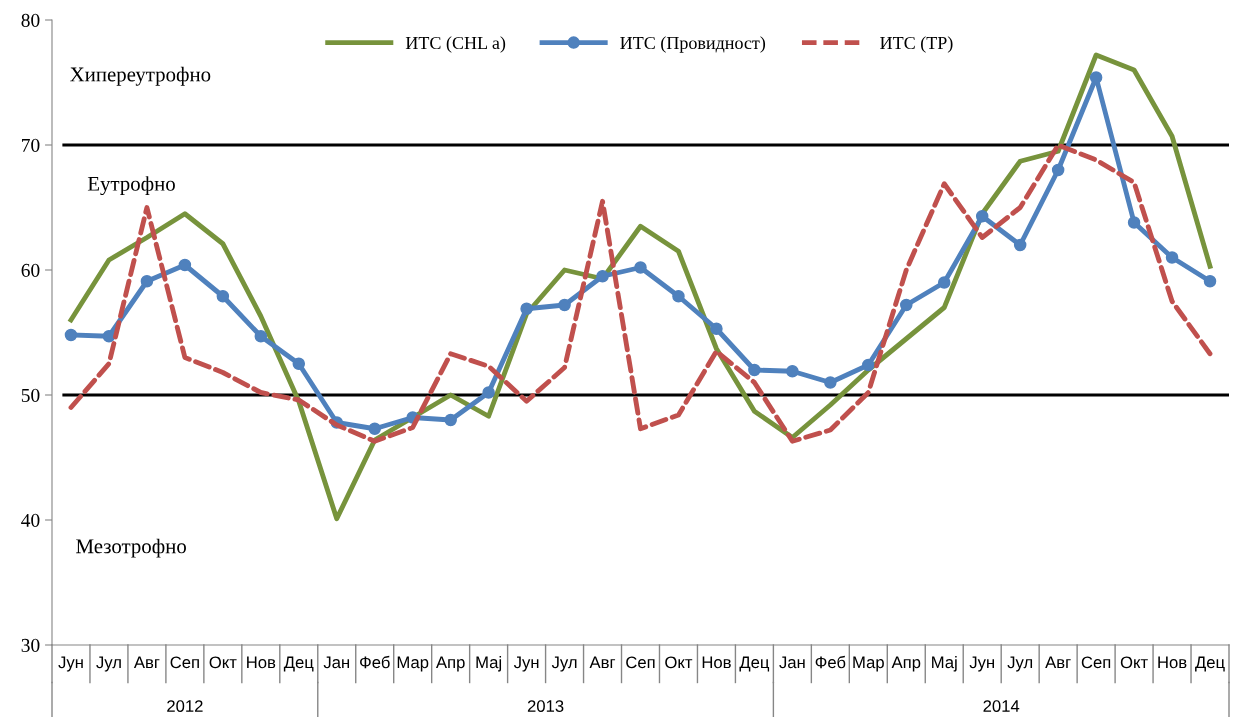 This screenshot has width=1239, height=717. I want to click on annotation: Еутрофно, so click(131, 186).